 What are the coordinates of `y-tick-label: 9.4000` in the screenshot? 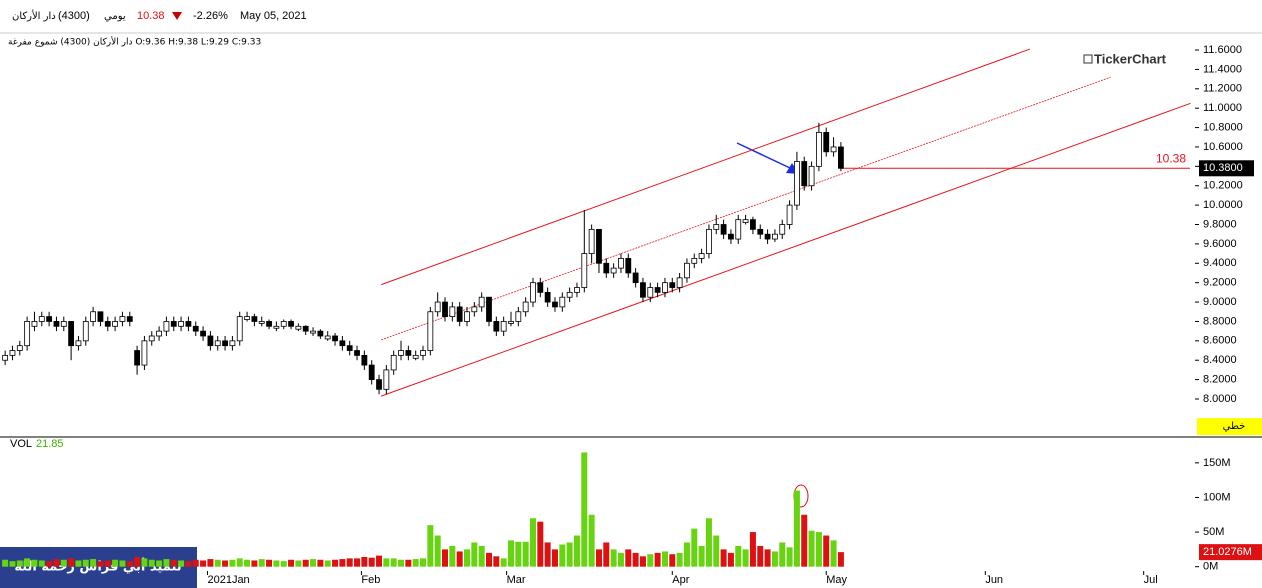 It's located at (1220, 263).